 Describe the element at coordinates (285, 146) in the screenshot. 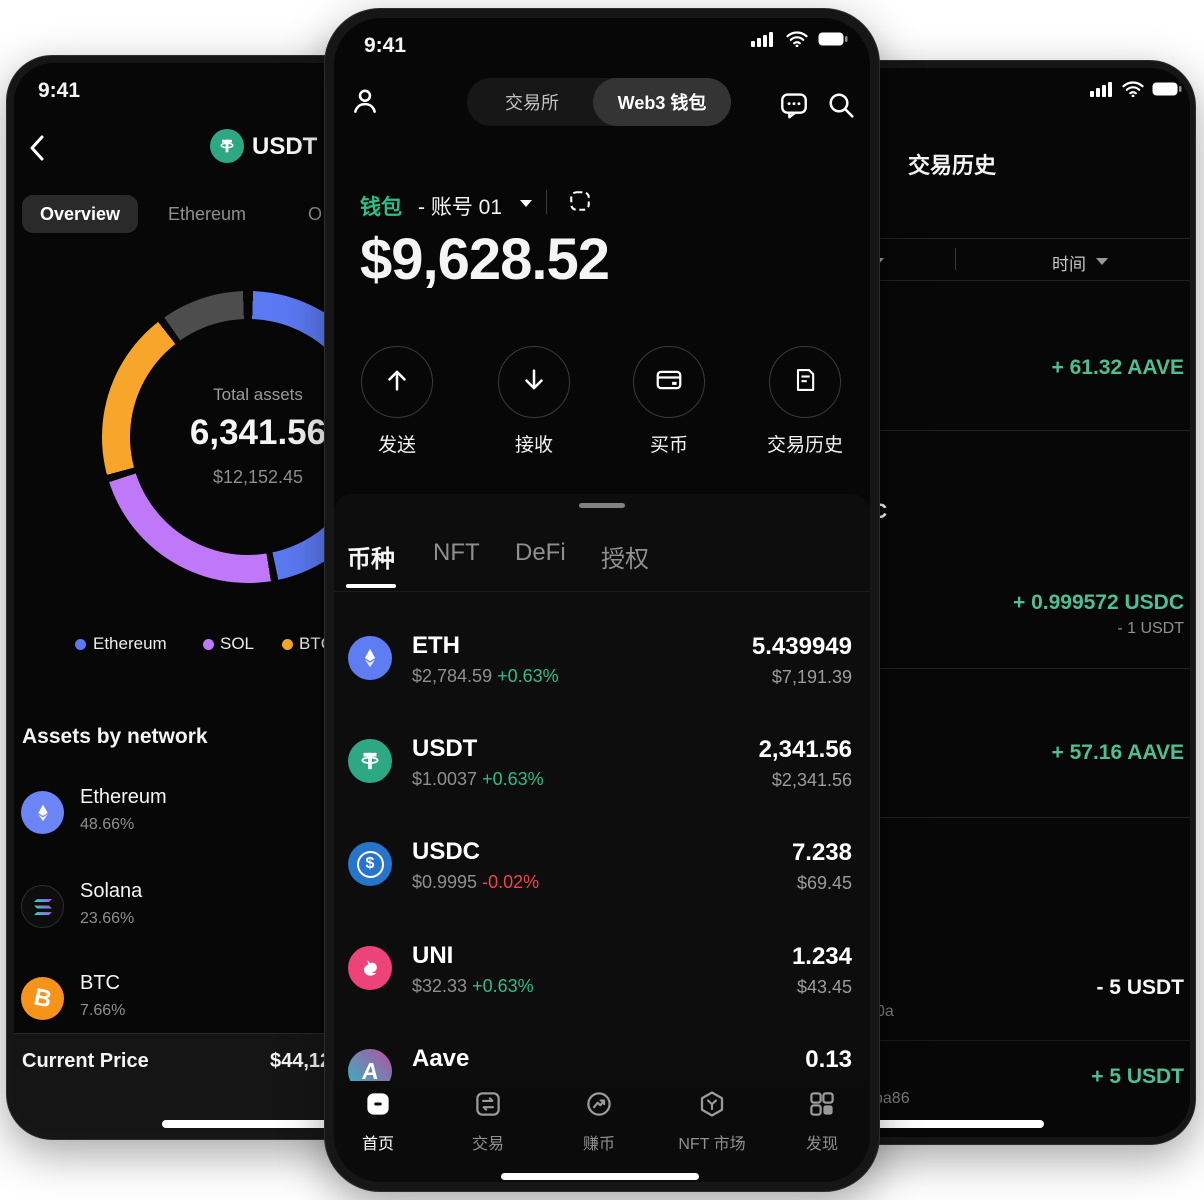

I see `left-page-title: USDT` at that location.